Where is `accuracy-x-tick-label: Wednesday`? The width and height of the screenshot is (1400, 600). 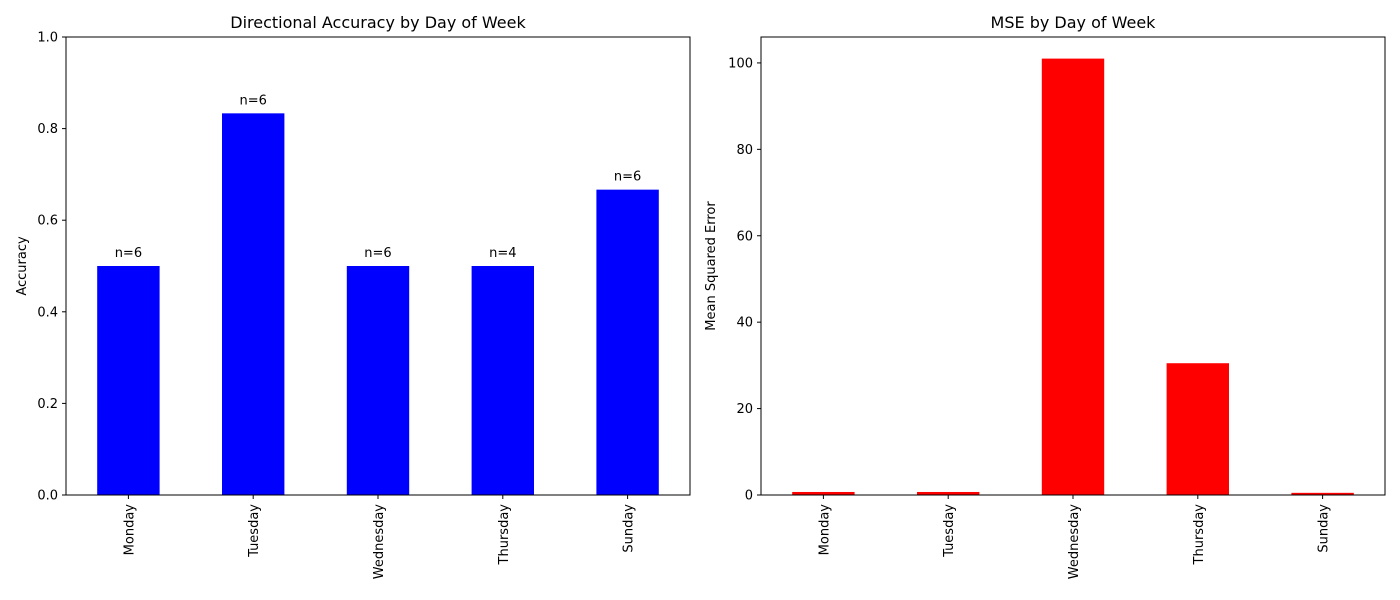
accuracy-x-tick-label: Wednesday is located at coordinates (379, 542).